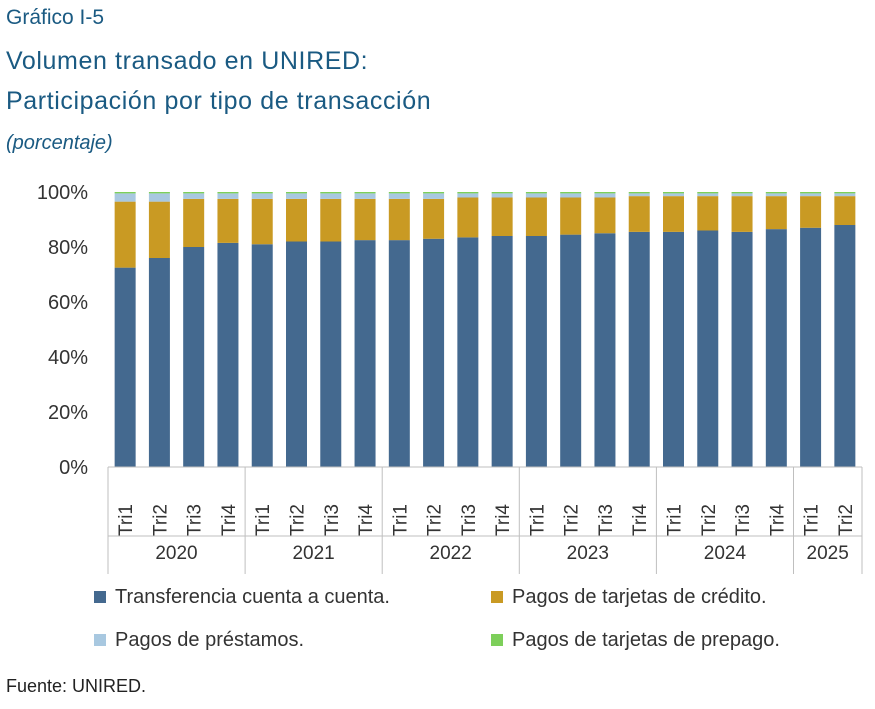 The image size is (875, 709). Describe the element at coordinates (673, 214) in the screenshot. I see `bar-segment-s1-c16` at that location.